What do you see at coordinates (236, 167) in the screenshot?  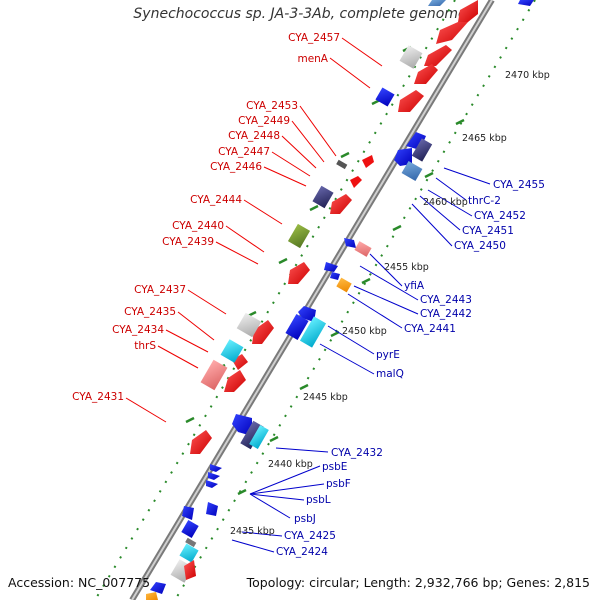 I see `gene-label-cya2446: CYA_2446` at bounding box center [236, 167].